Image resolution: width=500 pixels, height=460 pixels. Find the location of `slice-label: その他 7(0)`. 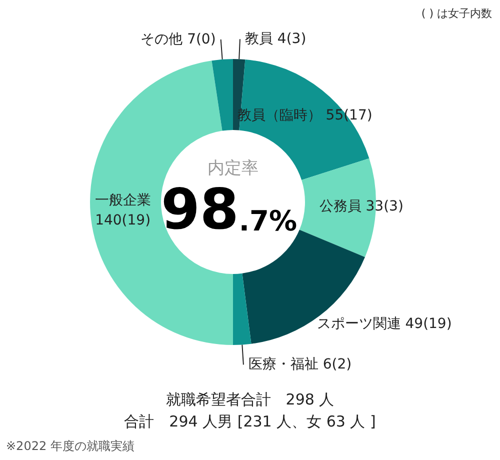

slice-label: その他 7(0) is located at coordinates (178, 39).